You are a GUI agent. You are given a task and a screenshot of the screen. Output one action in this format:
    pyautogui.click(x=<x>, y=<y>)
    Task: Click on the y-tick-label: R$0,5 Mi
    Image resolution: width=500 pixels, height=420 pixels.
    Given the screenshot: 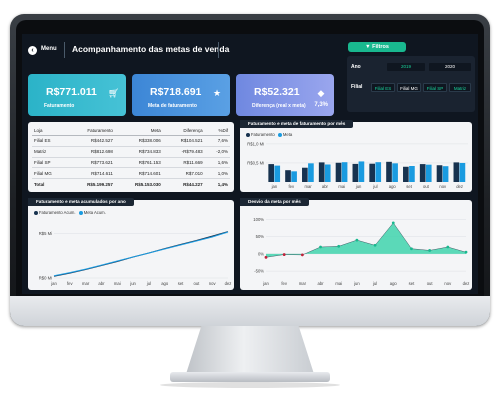 What is the action you would take?
    pyautogui.click(x=255, y=162)
    